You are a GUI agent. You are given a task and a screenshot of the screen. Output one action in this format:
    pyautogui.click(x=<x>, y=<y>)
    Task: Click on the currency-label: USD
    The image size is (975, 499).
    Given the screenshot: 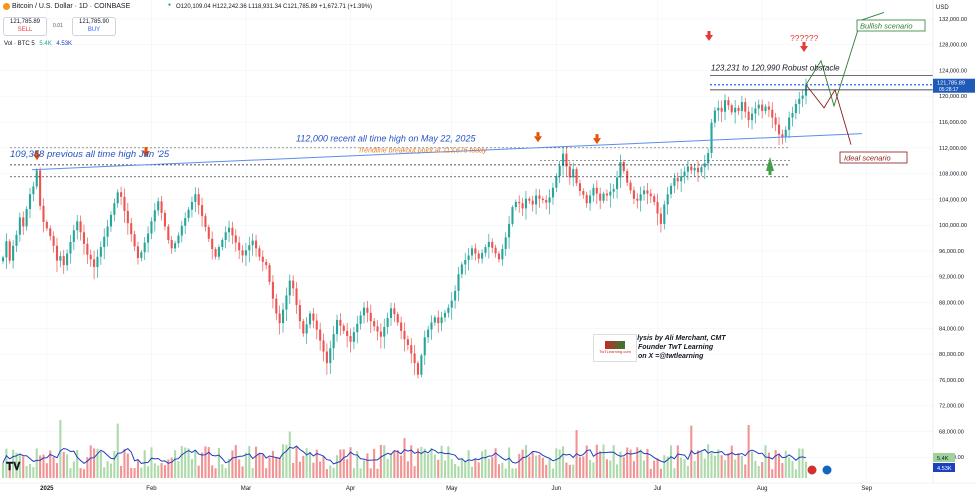 What is the action you would take?
    pyautogui.click(x=942, y=8)
    